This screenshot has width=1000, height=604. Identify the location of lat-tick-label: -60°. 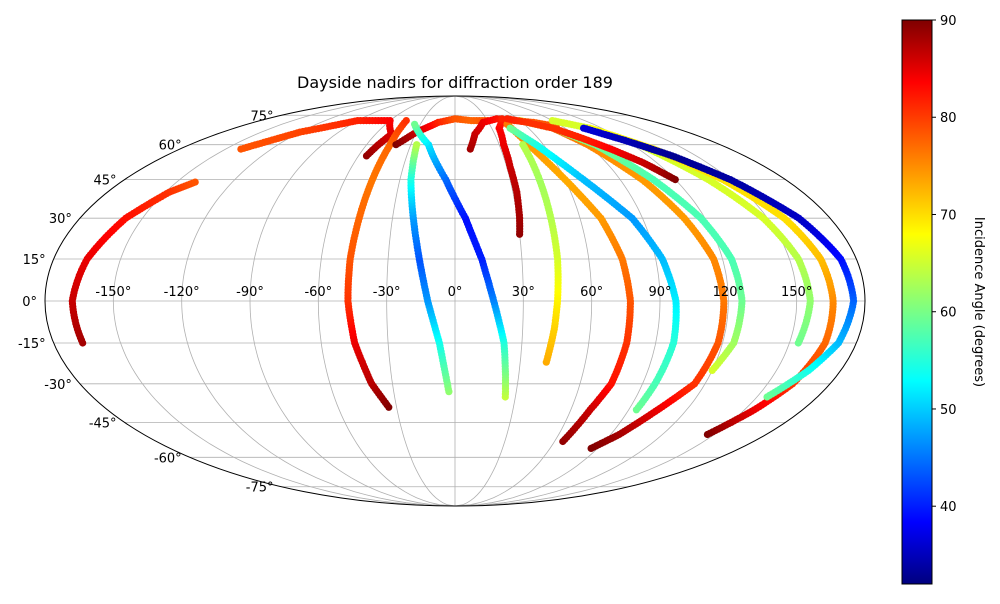
(168, 458).